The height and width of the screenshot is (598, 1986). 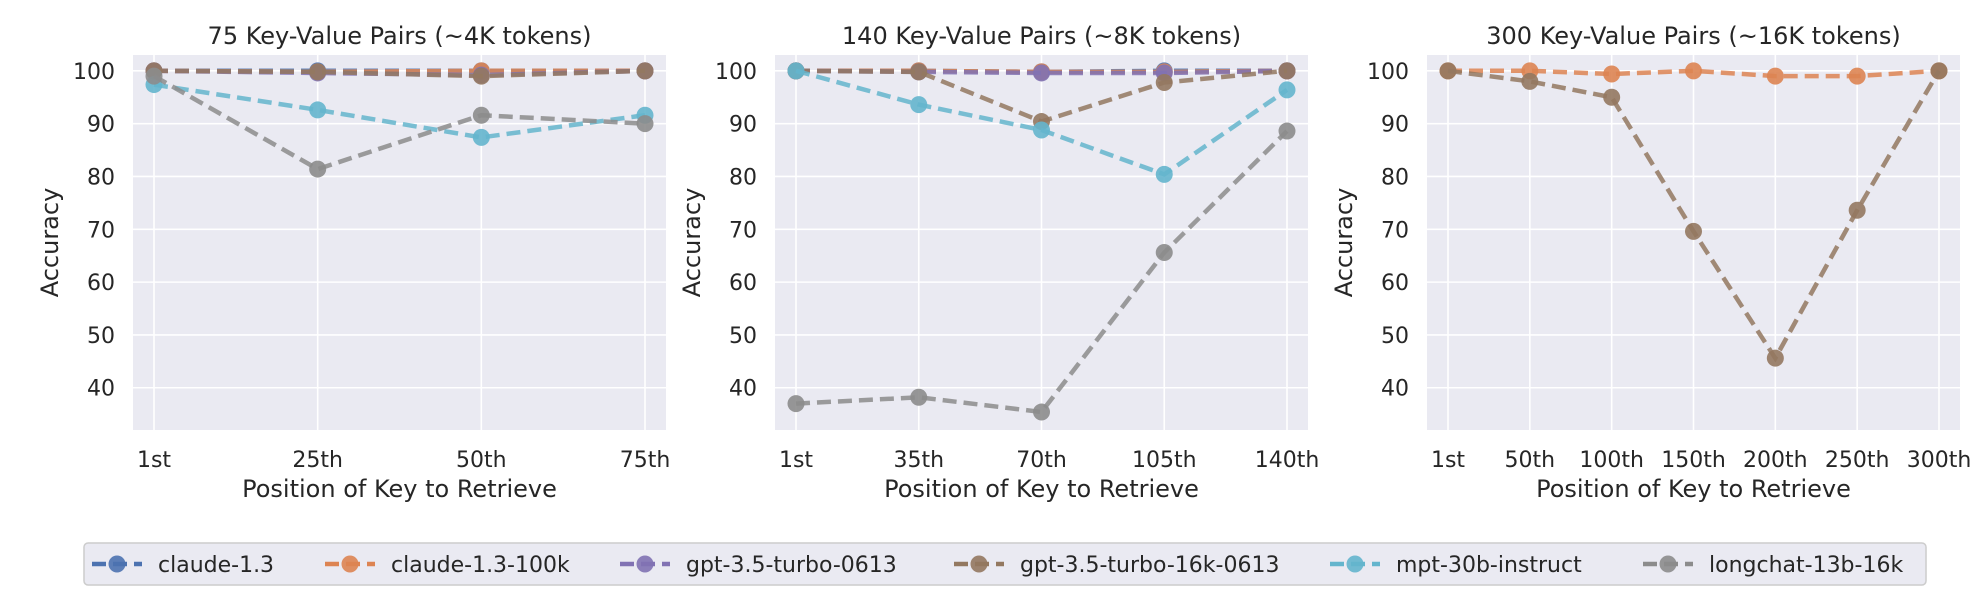 What do you see at coordinates (1693, 231) in the screenshot?
I see `data-point-gpt-3-5-turbo-16k-0613-150th` at bounding box center [1693, 231].